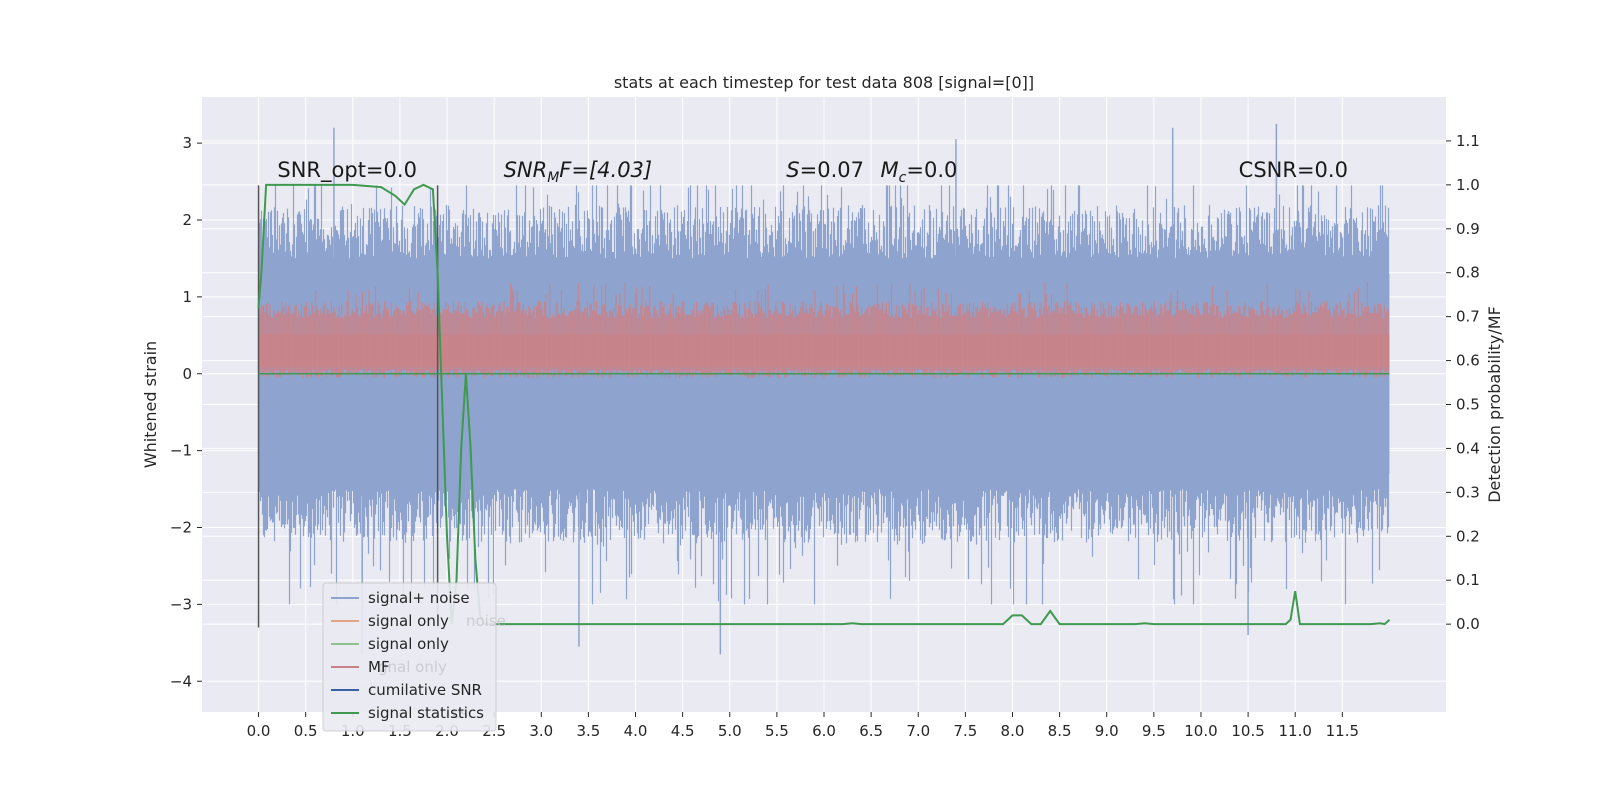 This screenshot has height=800, width=1600. I want to click on annotation-s-label: S, so click(792, 170).